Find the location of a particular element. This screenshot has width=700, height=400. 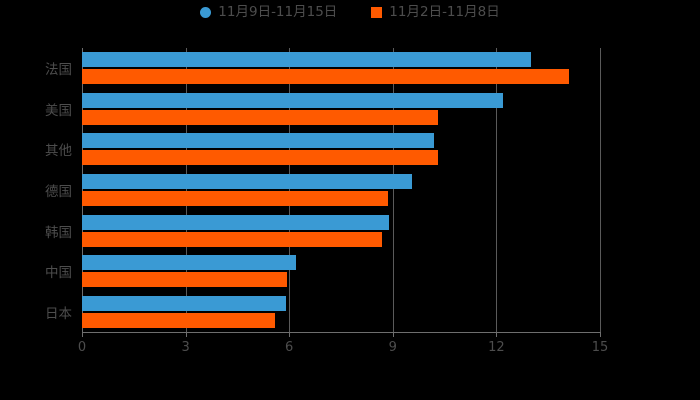

legend-item-series-1: 11月9日-11月15日 is located at coordinates (269, 12).